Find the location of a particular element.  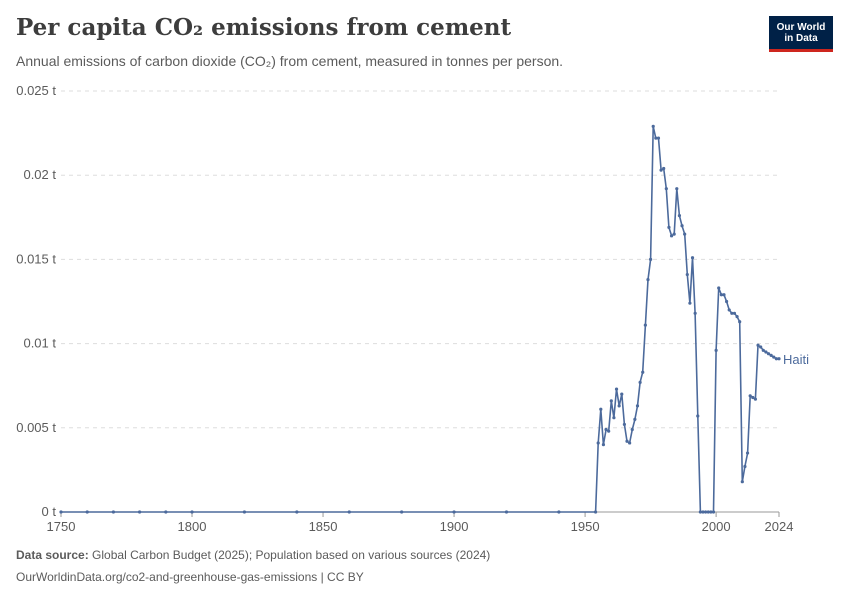

x-tick-label: 1950 is located at coordinates (585, 526).